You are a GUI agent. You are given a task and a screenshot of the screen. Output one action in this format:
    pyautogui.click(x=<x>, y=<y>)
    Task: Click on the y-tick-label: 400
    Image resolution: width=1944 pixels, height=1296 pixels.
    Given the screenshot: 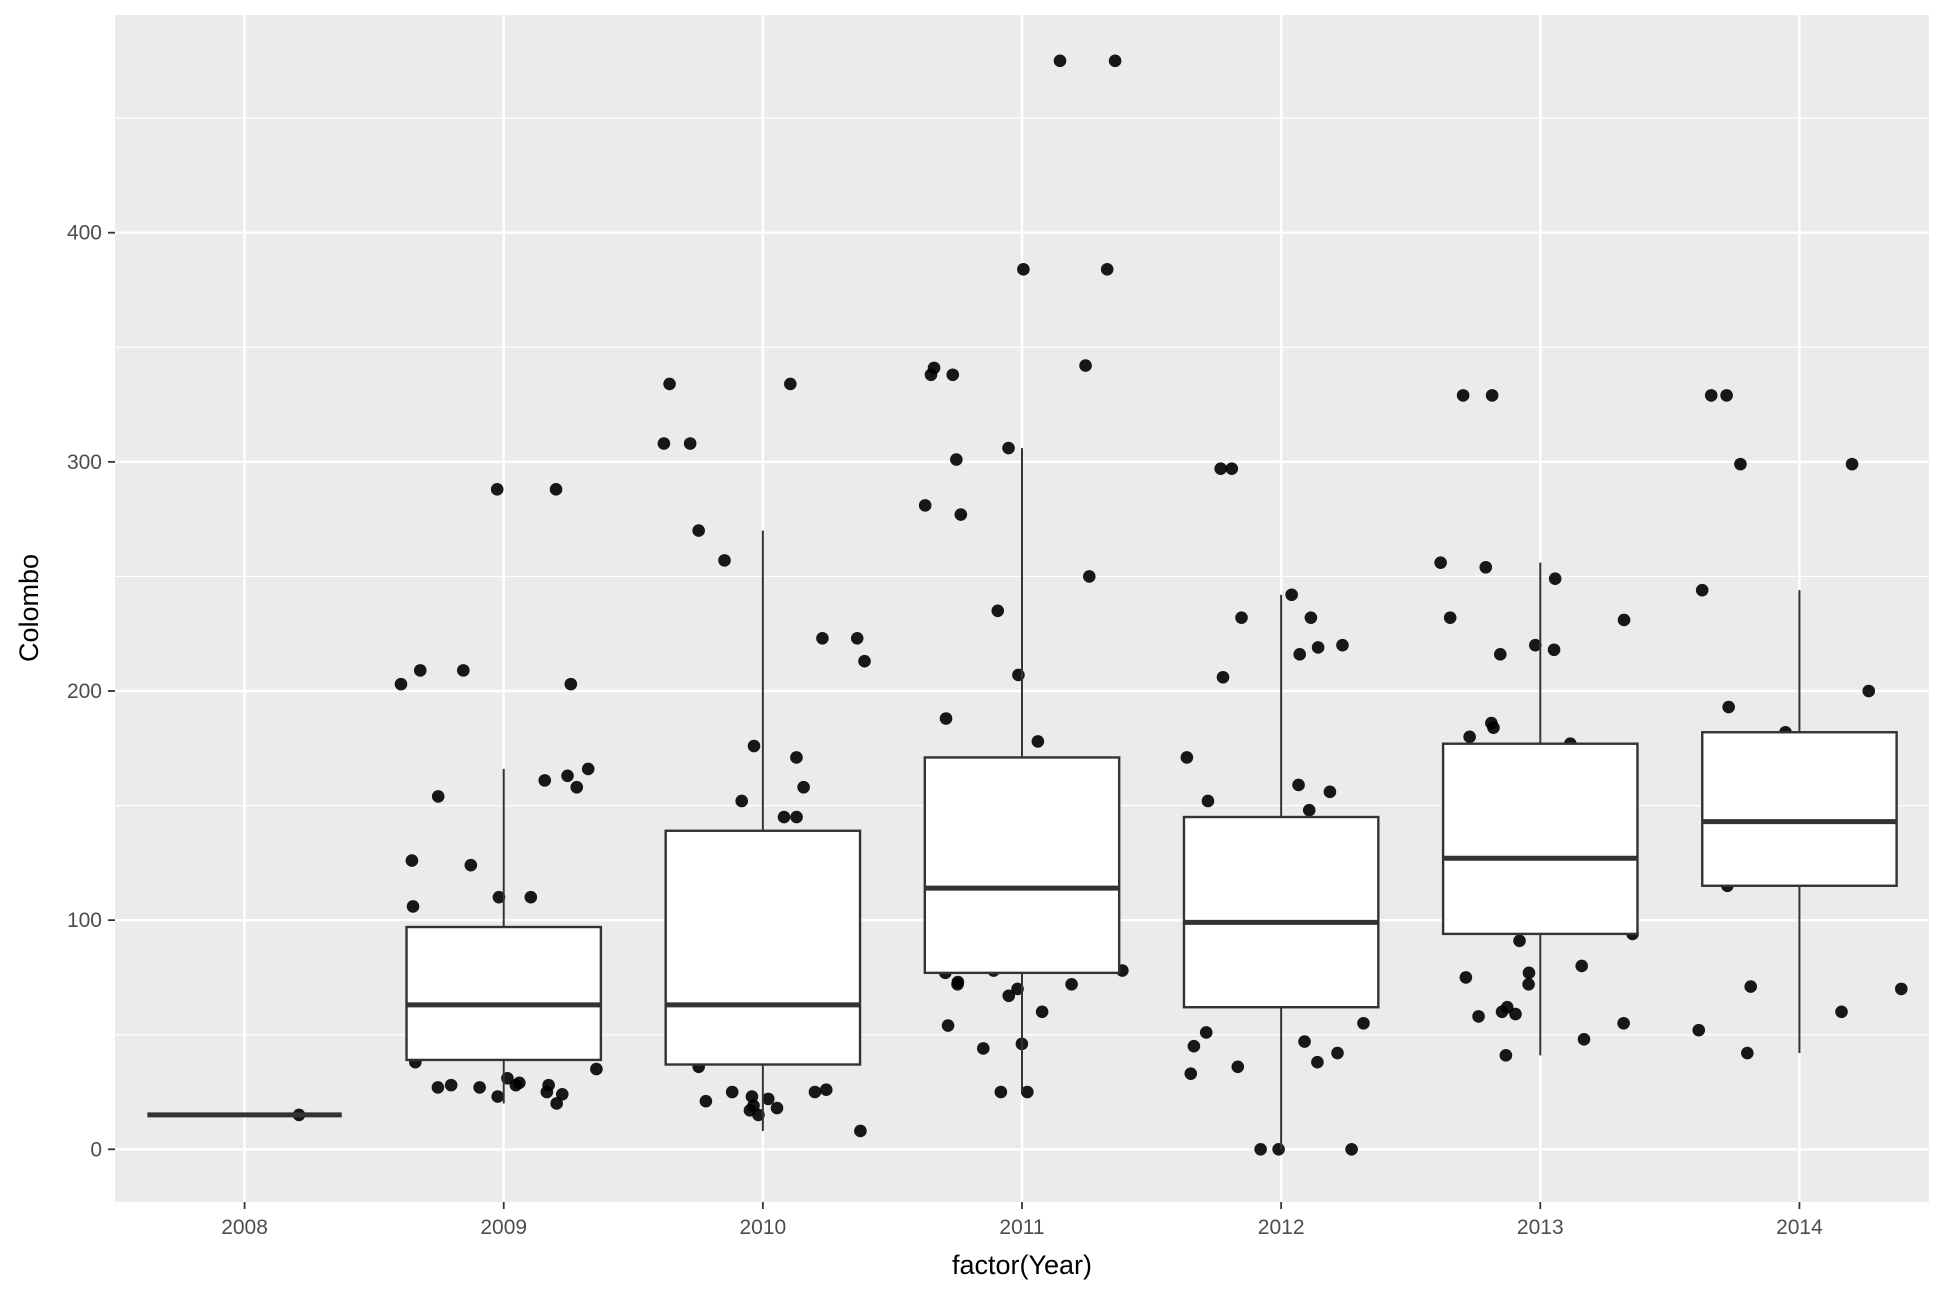 What is the action you would take?
    pyautogui.click(x=84, y=233)
    